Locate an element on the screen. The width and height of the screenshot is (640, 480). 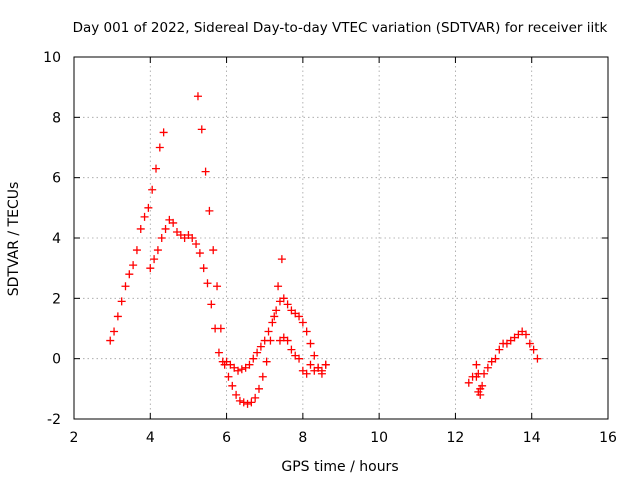
x-axis-label: GPS time / hours is located at coordinates (339, 467).